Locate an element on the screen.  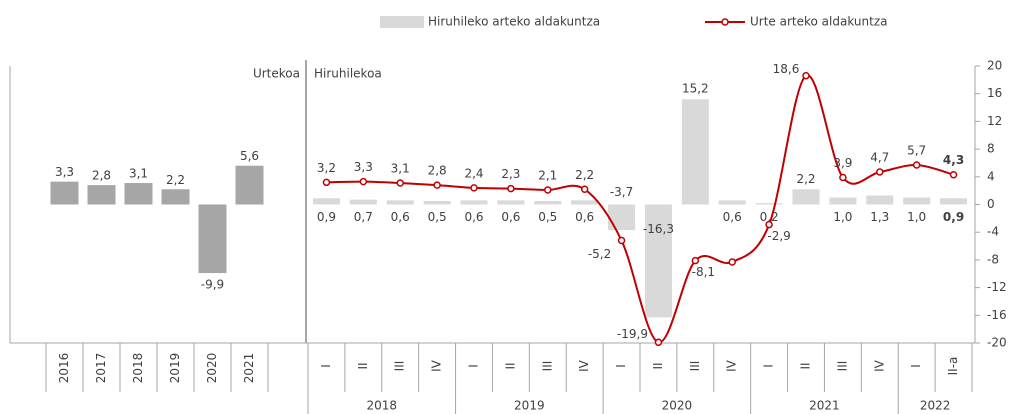
data-label: 1,3 is located at coordinates (879, 217).